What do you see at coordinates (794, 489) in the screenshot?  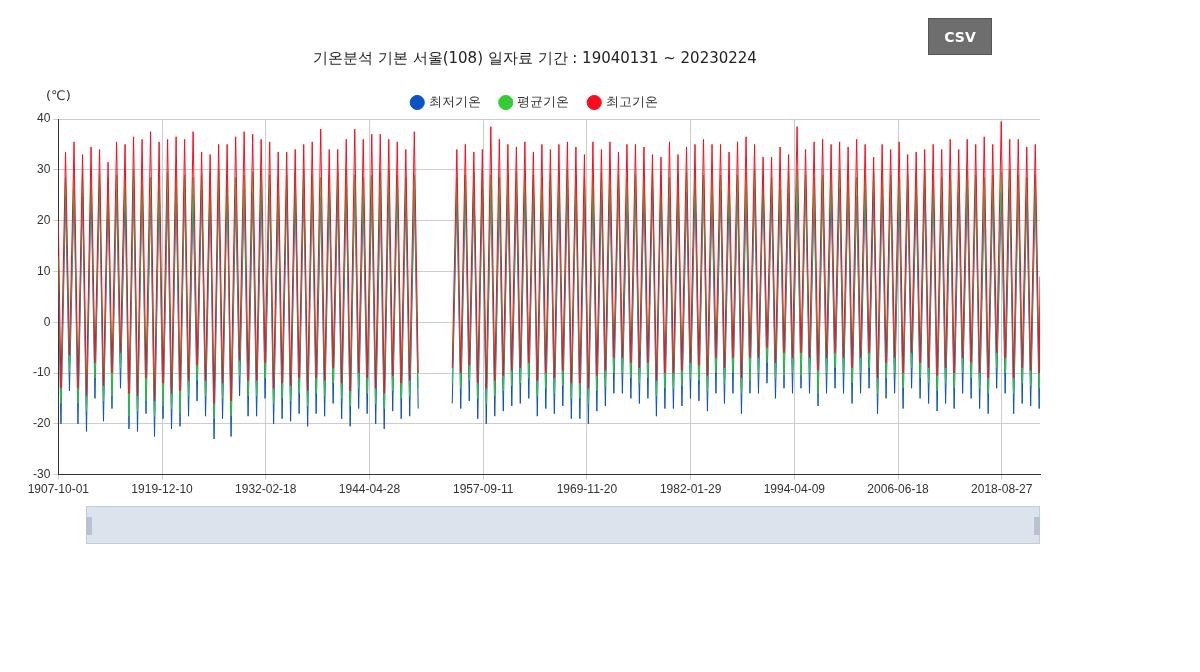 I see `x-tick-label: 1994-04-09` at bounding box center [794, 489].